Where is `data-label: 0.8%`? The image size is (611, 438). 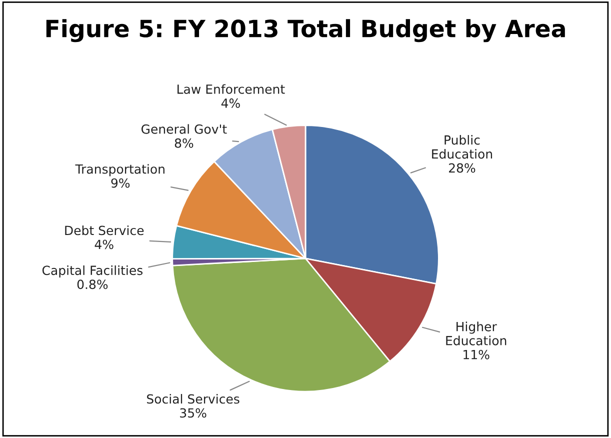
data-label: 0.8% is located at coordinates (92, 285).